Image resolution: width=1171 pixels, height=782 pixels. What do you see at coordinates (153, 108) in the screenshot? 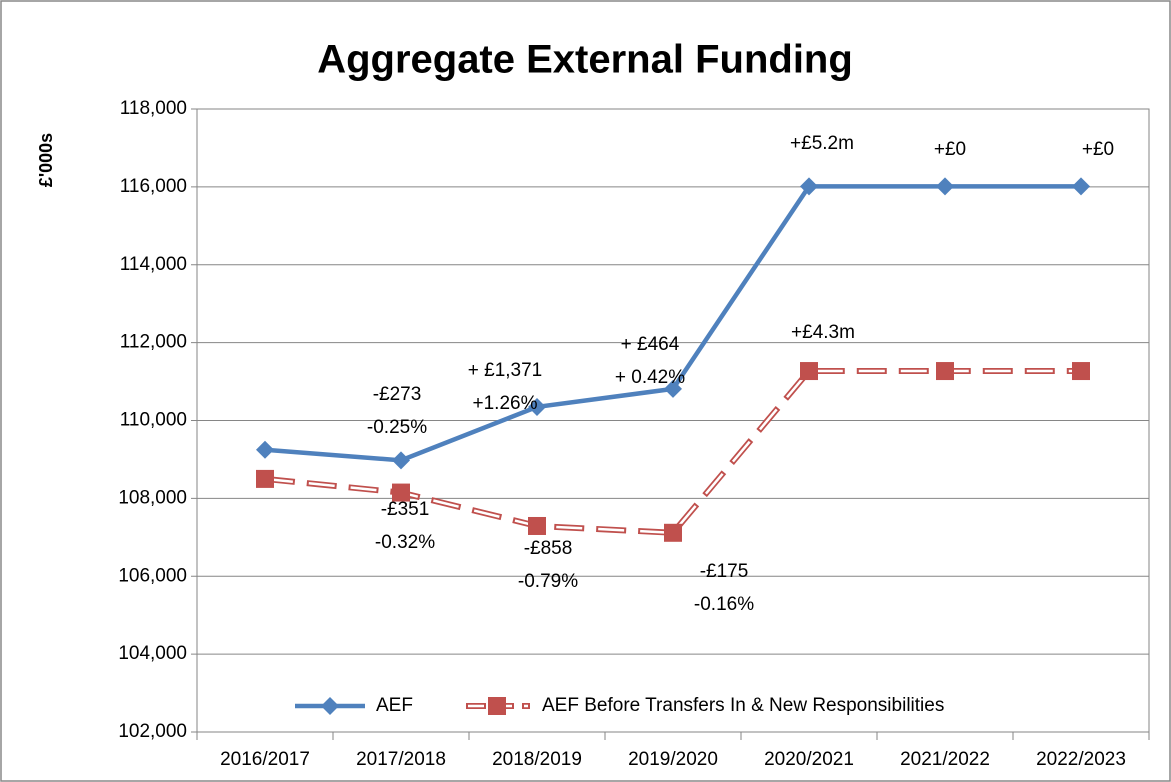
I see `y-tick-label: 118,000` at bounding box center [153, 108].